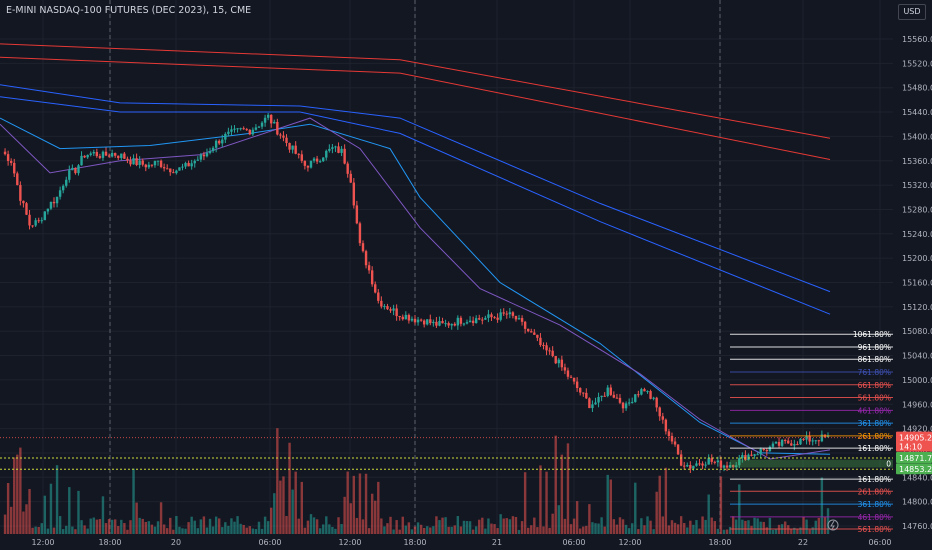 This screenshot has width=932, height=550. I want to click on x-tick-label: 12:00, so click(629, 542).